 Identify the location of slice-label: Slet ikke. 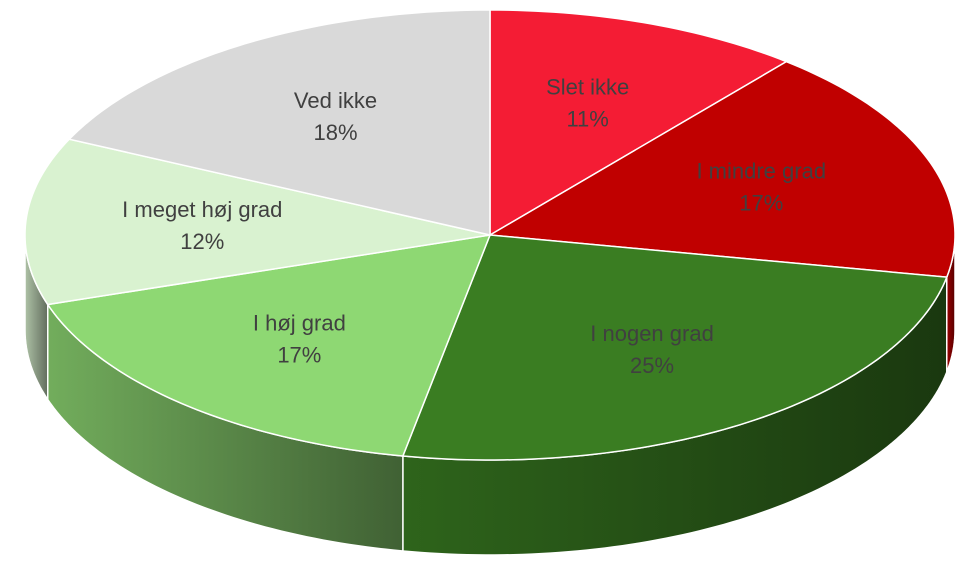
(587, 87).